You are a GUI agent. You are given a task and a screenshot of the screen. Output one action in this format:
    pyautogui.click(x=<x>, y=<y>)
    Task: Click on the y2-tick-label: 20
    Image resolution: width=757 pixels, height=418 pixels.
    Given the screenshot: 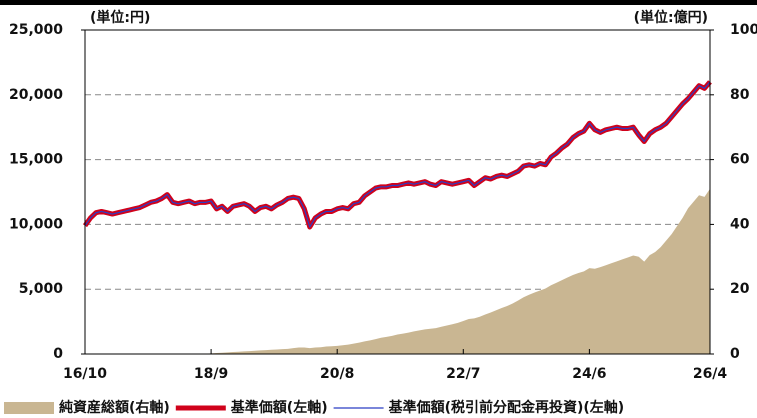 What is the action you would take?
    pyautogui.click(x=740, y=289)
    